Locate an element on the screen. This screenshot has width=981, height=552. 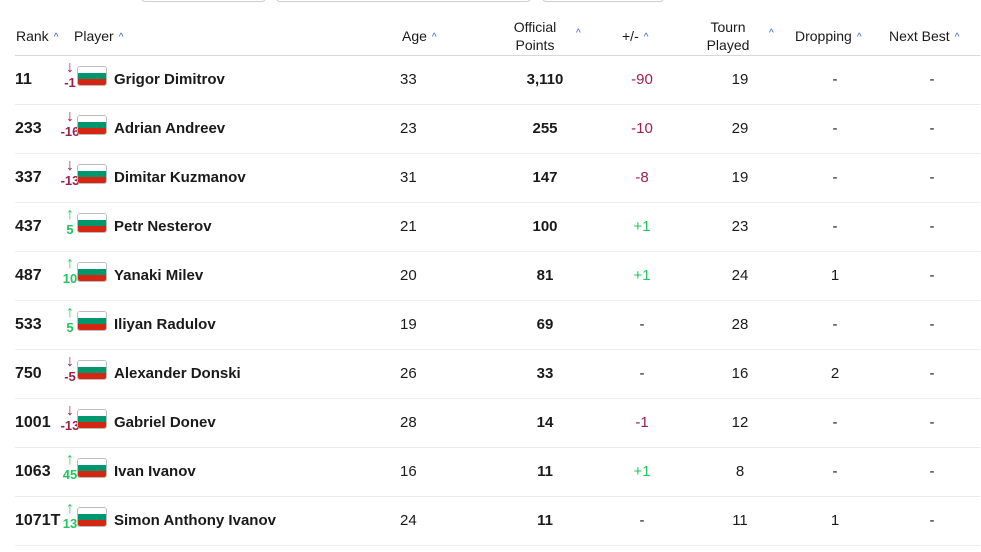
played-header-line1: Tourn is located at coordinates (728, 27).